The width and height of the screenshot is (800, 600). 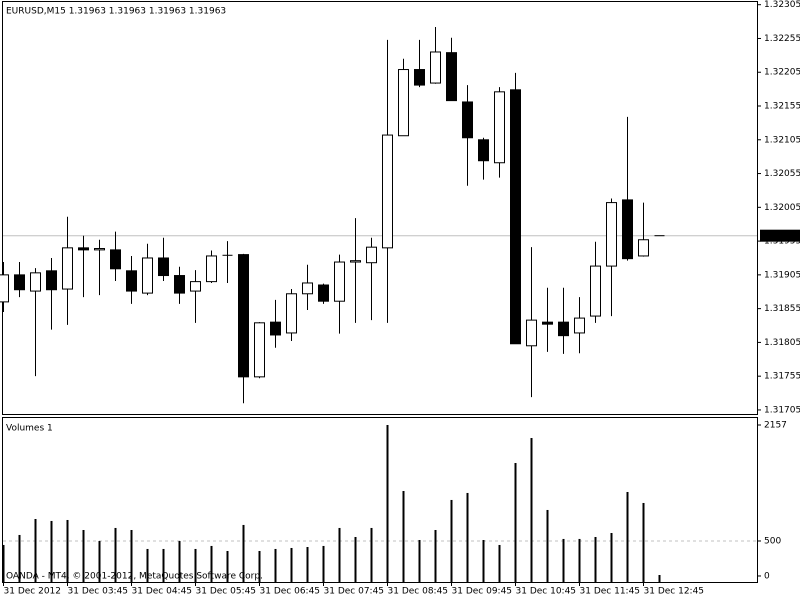 I want to click on y-tick-label: 1.31905, so click(x=782, y=275).